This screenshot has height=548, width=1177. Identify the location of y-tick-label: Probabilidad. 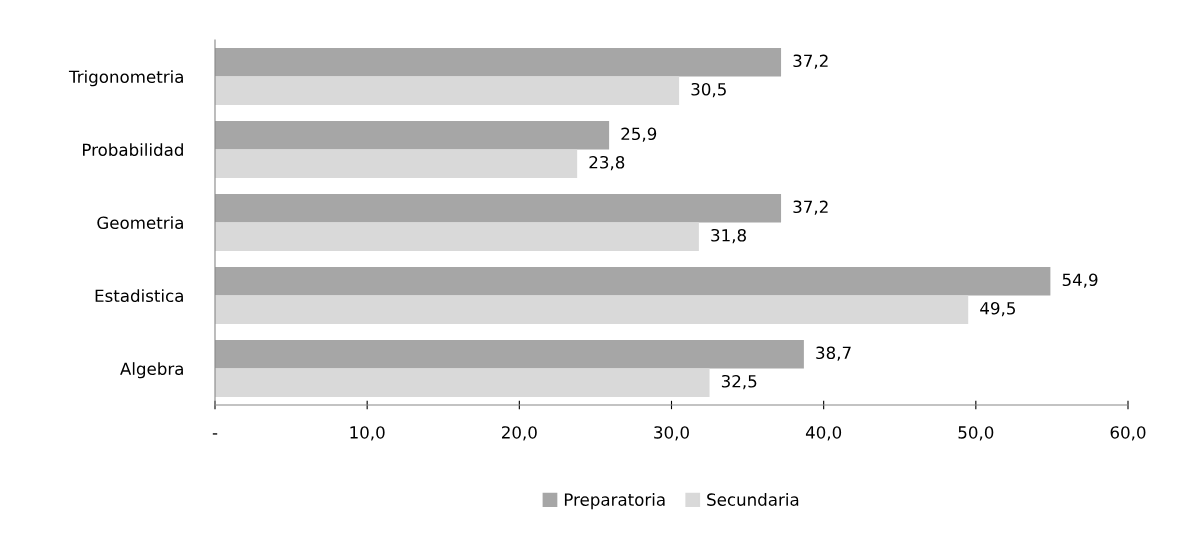
(133, 150).